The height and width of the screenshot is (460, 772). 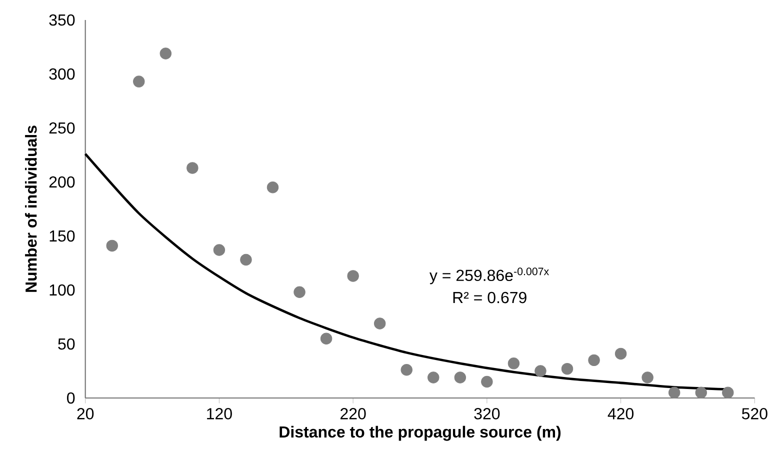 What do you see at coordinates (489, 298) in the screenshot?
I see `annotation: R² = 0.679` at bounding box center [489, 298].